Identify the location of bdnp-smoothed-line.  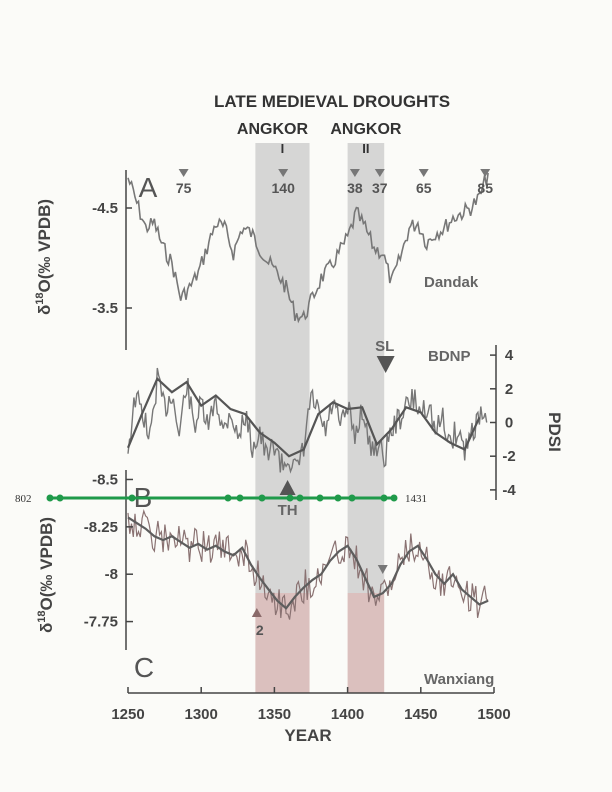
(303, 417).